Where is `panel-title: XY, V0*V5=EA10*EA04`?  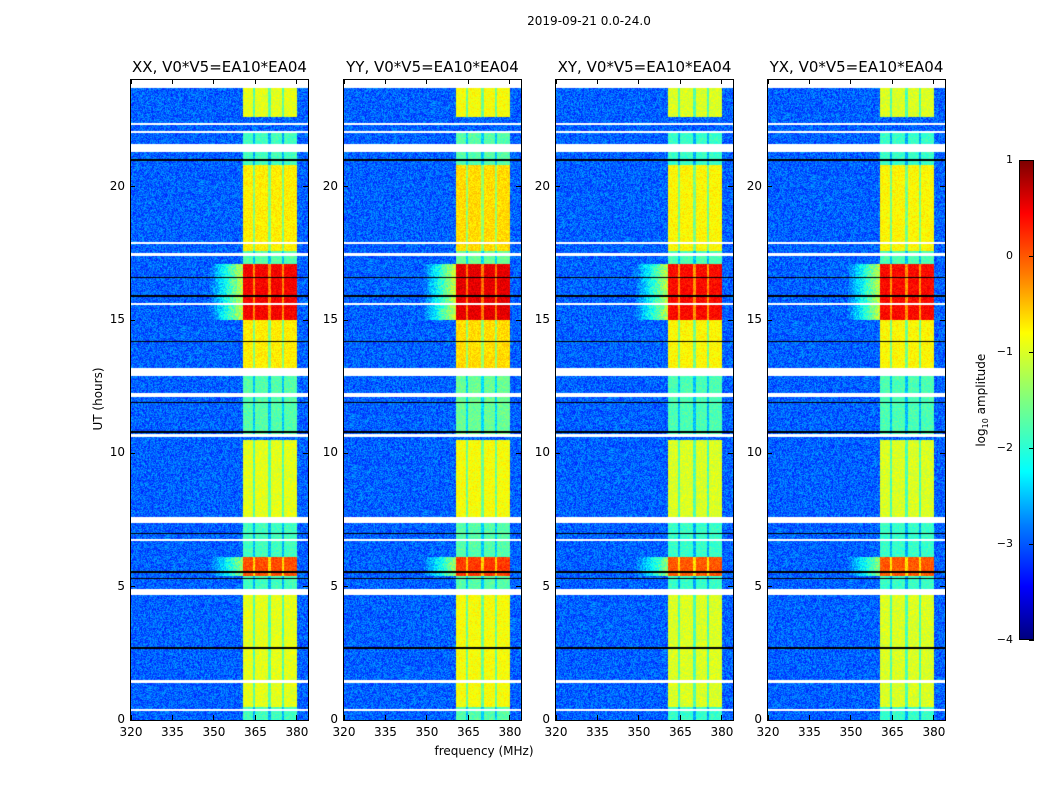 panel-title: XY, V0*V5=EA10*EA04 is located at coordinates (644, 67).